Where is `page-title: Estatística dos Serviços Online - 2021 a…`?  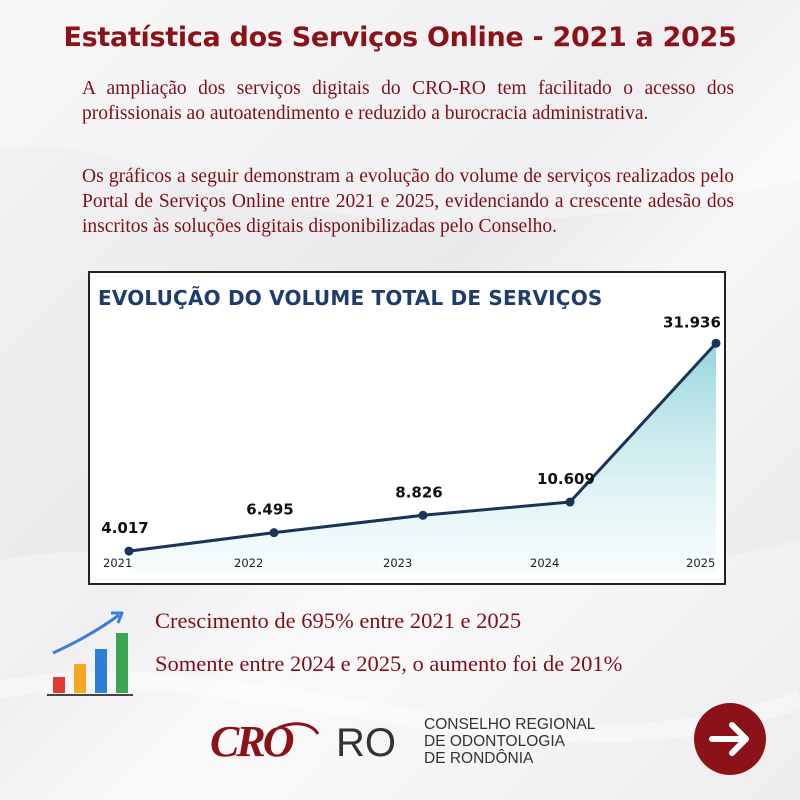 page-title: Estatística dos Serviços Online - 2021 a… is located at coordinates (400, 37).